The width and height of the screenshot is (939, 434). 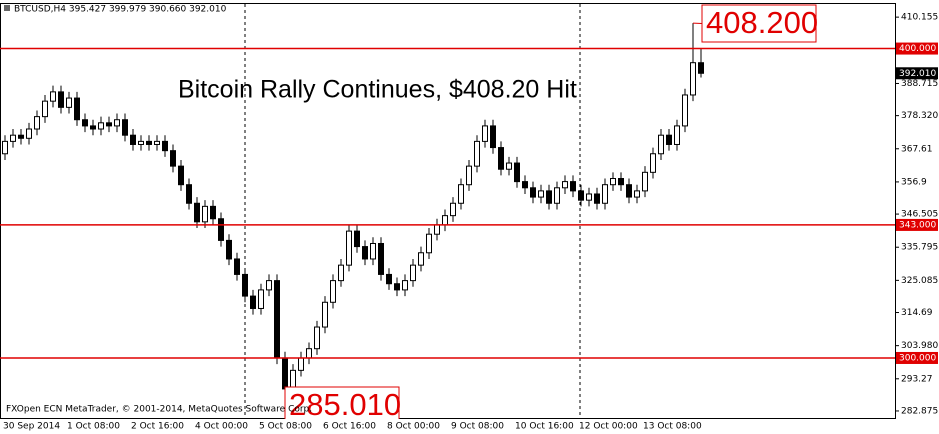 I want to click on y-tick-label: 293.27, so click(x=917, y=379).